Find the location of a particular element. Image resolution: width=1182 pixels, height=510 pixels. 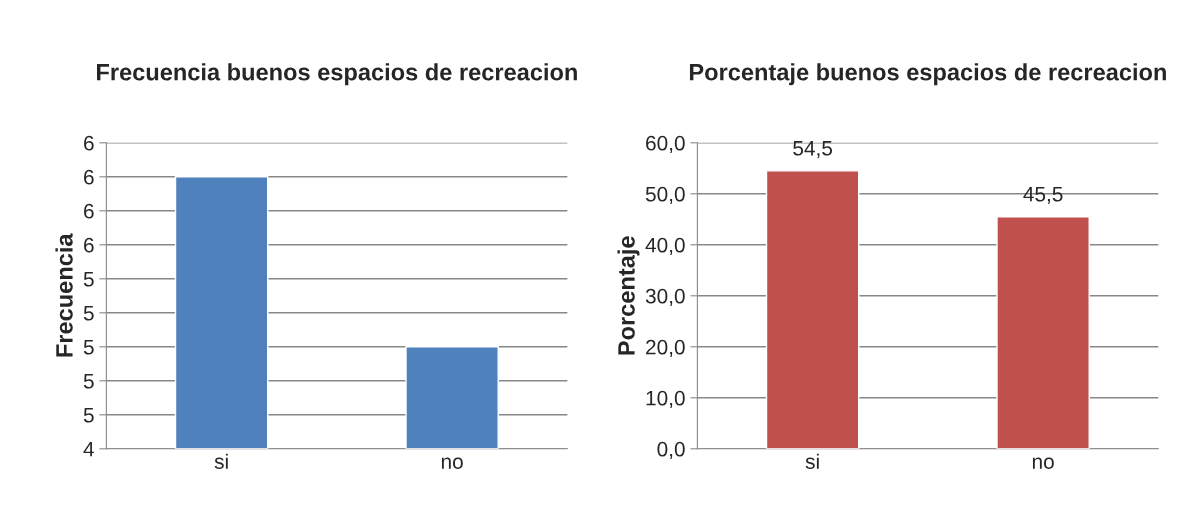

y-tick-label: 4 is located at coordinates (88, 449).